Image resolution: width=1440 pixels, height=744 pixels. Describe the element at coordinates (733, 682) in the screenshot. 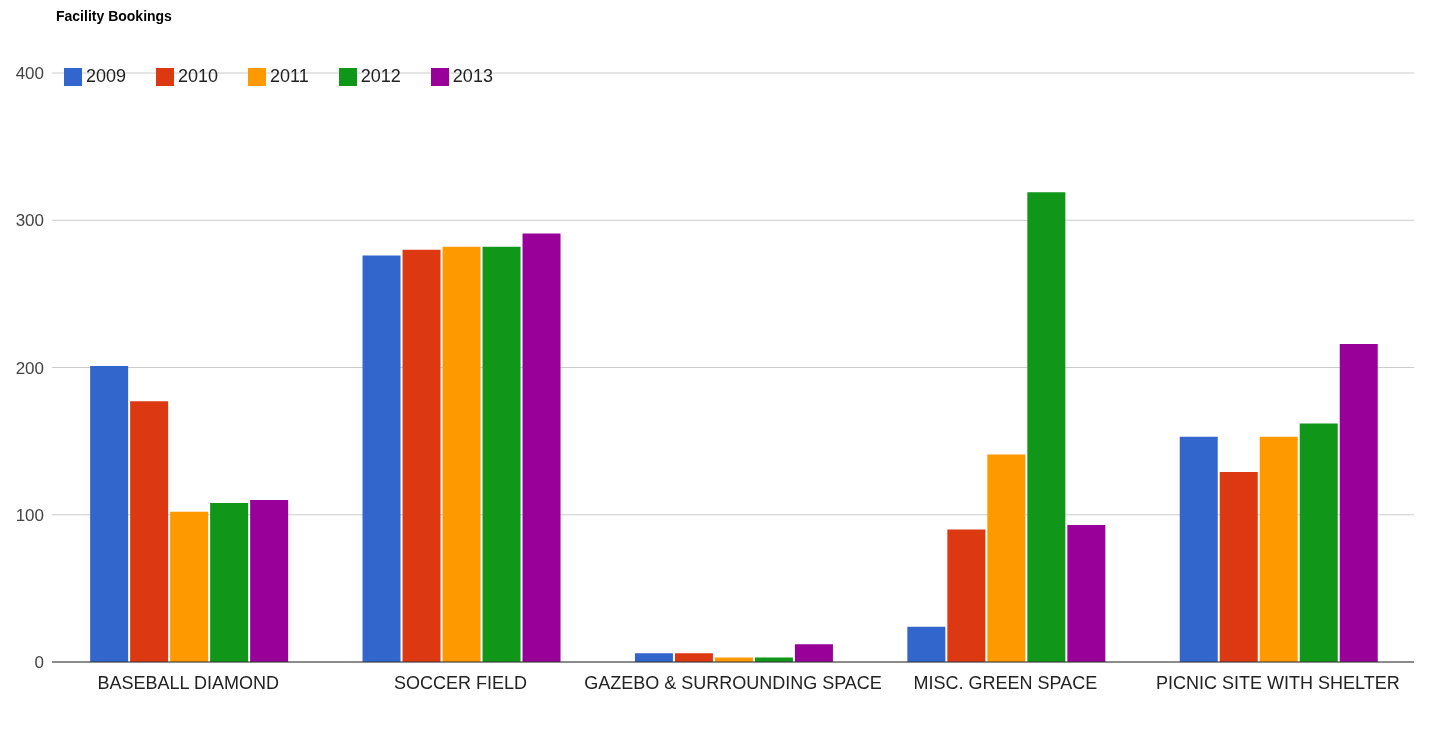

I see `x-tick-label: GAZEBO & SURROUNDING SPACE` at that location.